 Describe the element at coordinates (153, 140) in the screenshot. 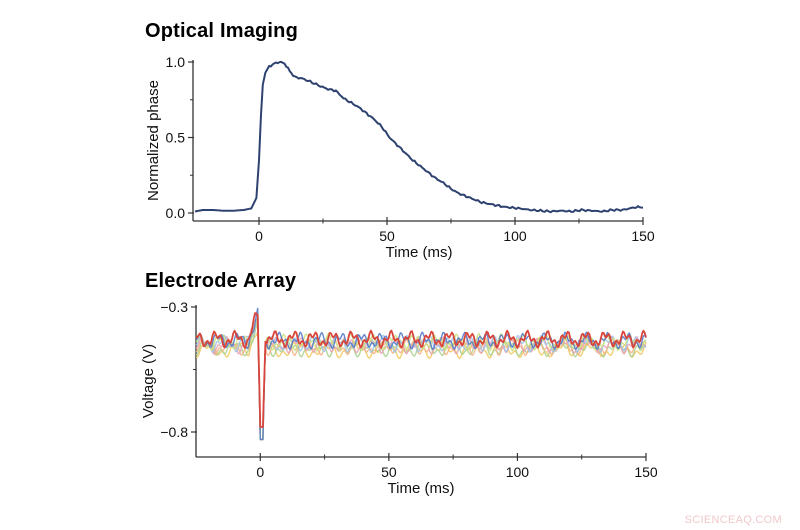

I see `y-axis-label: Normalized phase` at that location.